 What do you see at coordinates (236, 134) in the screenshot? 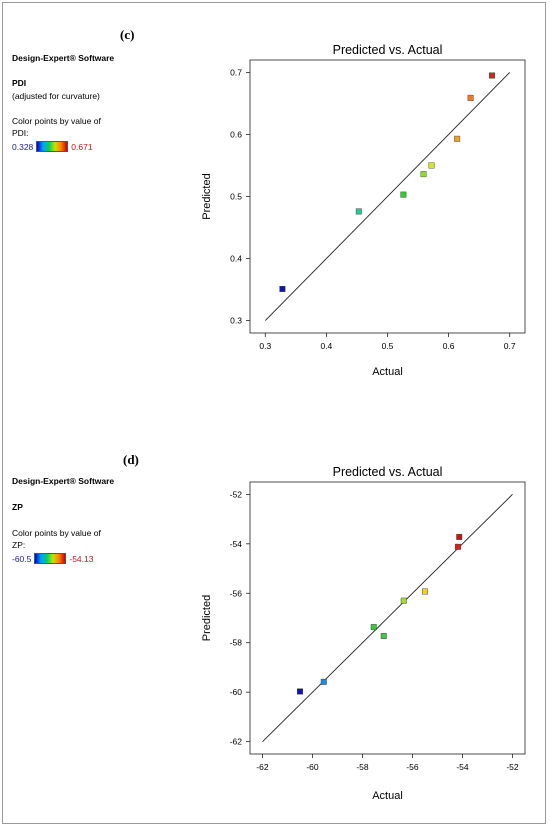
I see `y-tick-label: 0.6` at bounding box center [236, 134].